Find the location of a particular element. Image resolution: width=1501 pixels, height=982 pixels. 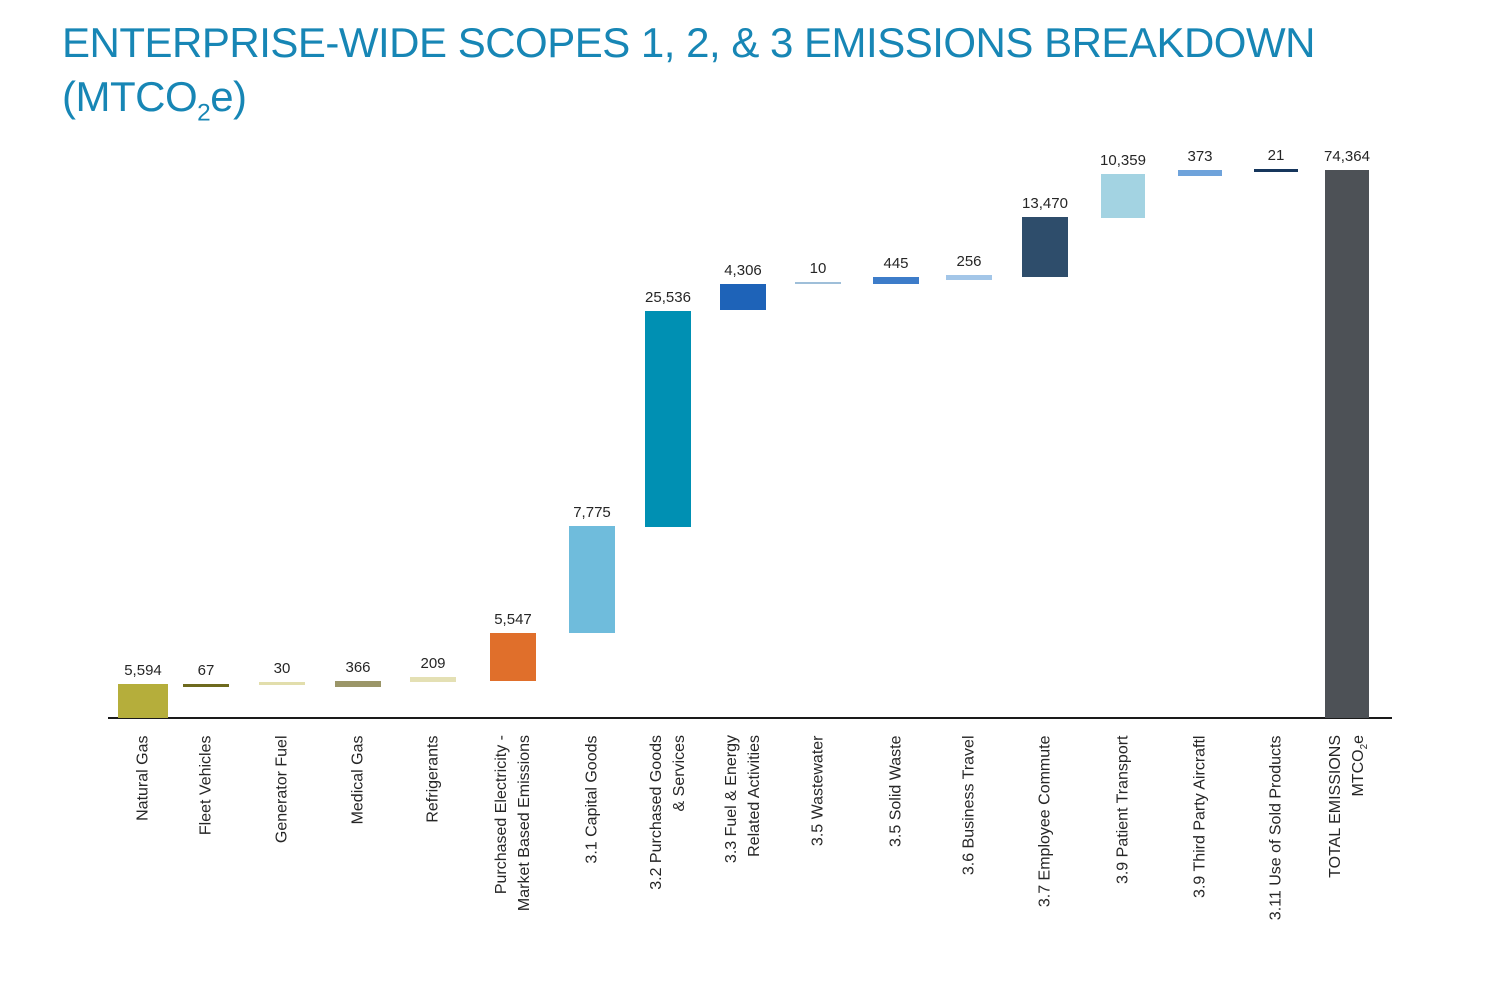

x-axis-label-3-6-business-travel: 3.6 Business Travel is located at coordinates (969, 805).